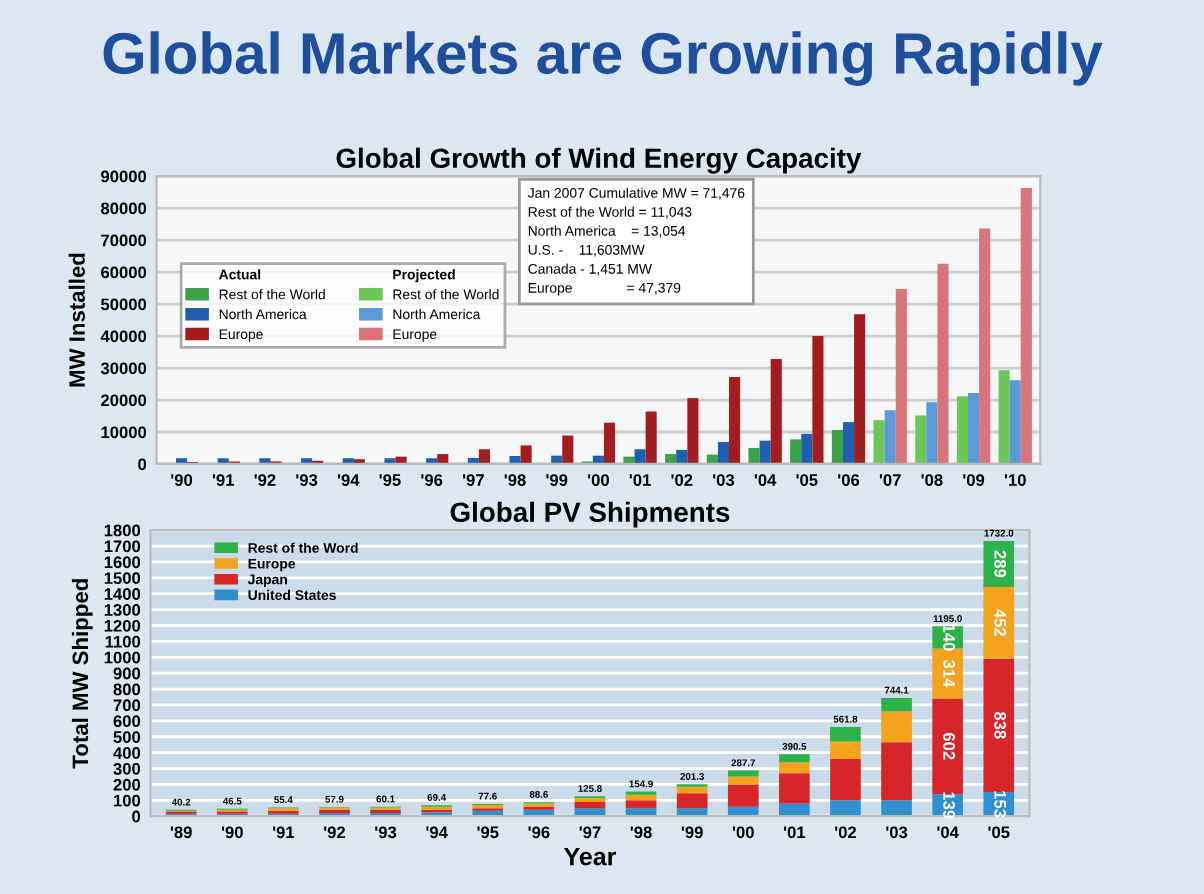  Describe the element at coordinates (1000, 623) in the screenshot. I see `data-label: 452` at that location.